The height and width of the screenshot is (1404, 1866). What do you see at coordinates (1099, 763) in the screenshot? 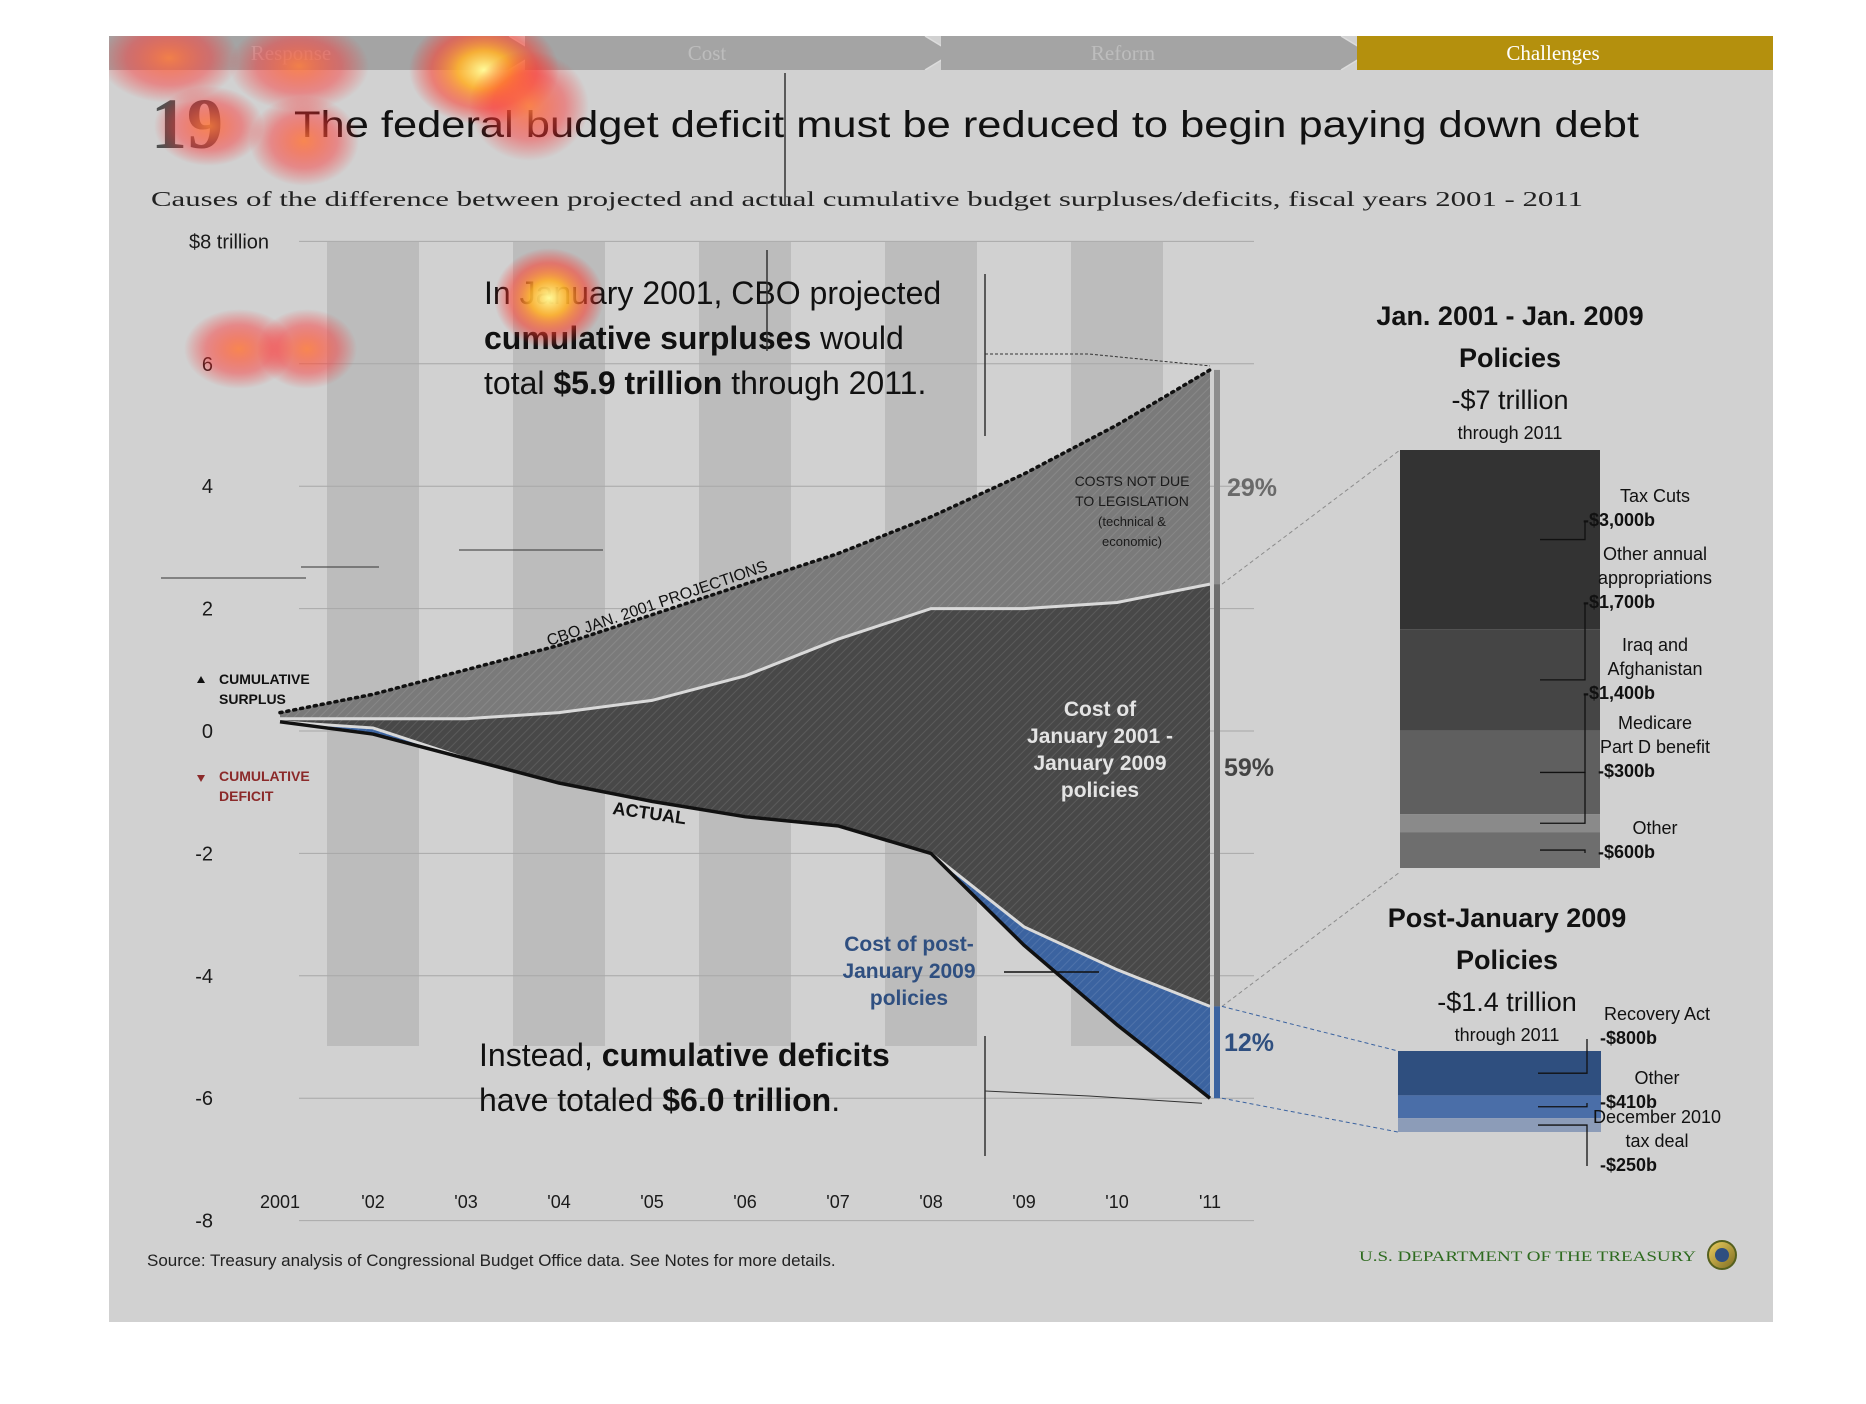
I see `annotation-policies-2001-2009: January 2009` at bounding box center [1099, 763].